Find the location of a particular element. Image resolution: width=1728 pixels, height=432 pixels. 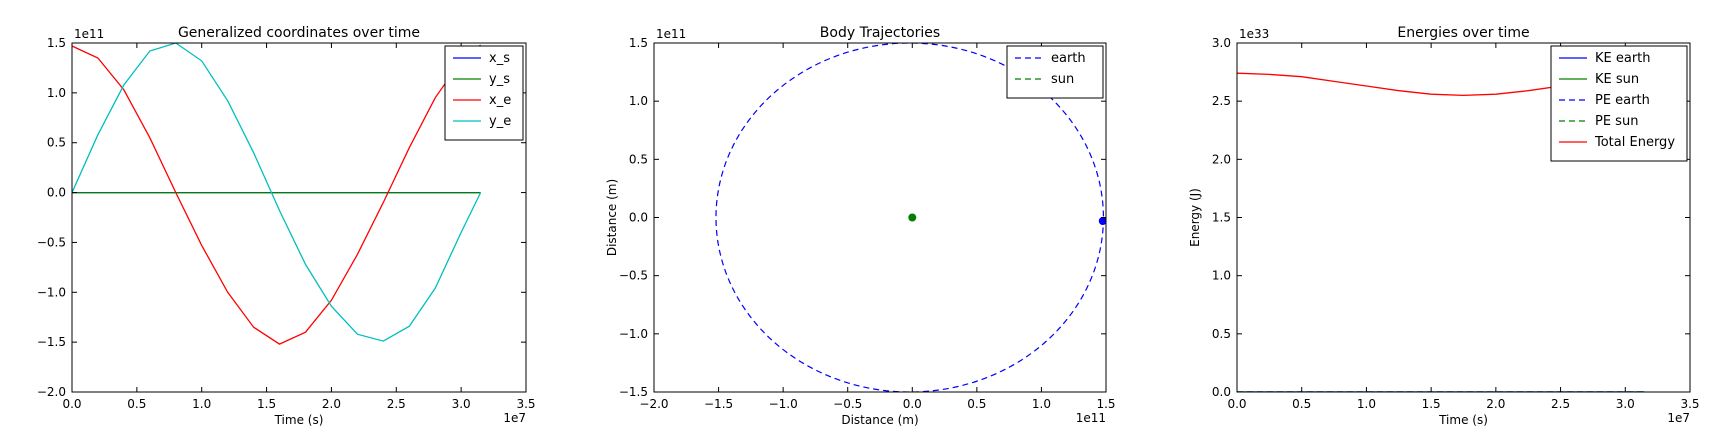

legend-label: KE earth is located at coordinates (1623, 58).